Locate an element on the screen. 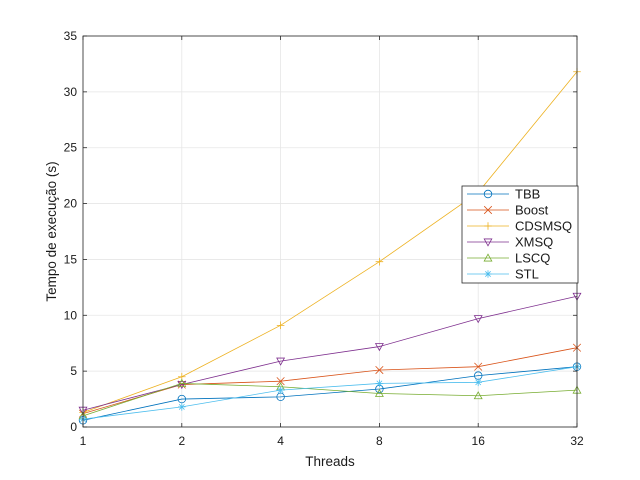 Image resolution: width=640 pixels, height=480 pixels. x-tick-label: 2 is located at coordinates (181, 441).